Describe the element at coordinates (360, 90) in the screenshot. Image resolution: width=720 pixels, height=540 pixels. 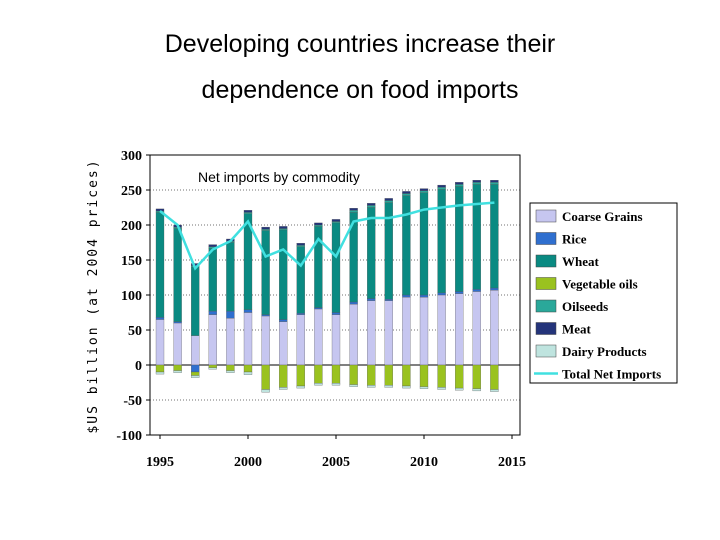
I see `chart-title-line-2: dependence on food imports` at that location.